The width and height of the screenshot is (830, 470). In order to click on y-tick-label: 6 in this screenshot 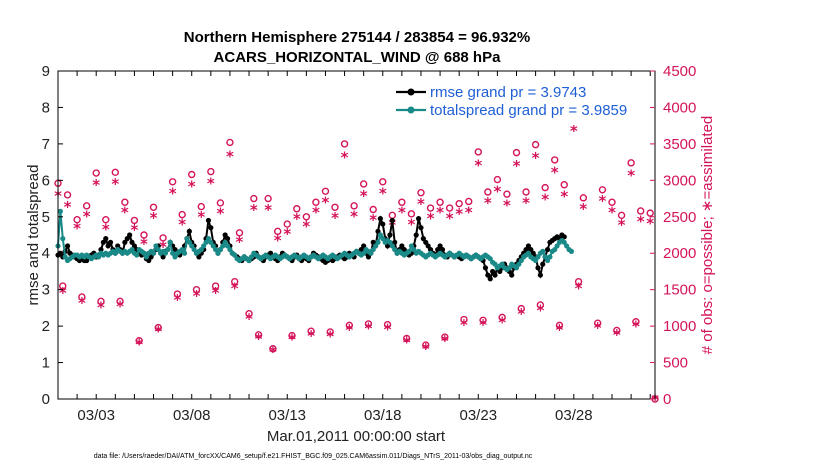, I will do `click(46, 180)`.